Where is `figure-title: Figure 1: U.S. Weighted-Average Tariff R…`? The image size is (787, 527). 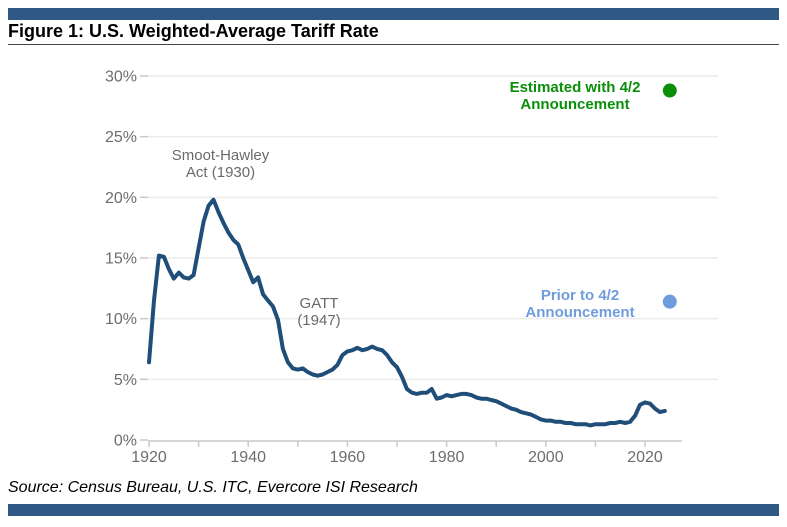 figure-title: Figure 1: U.S. Weighted-Average Tariff R… is located at coordinates (193, 31).